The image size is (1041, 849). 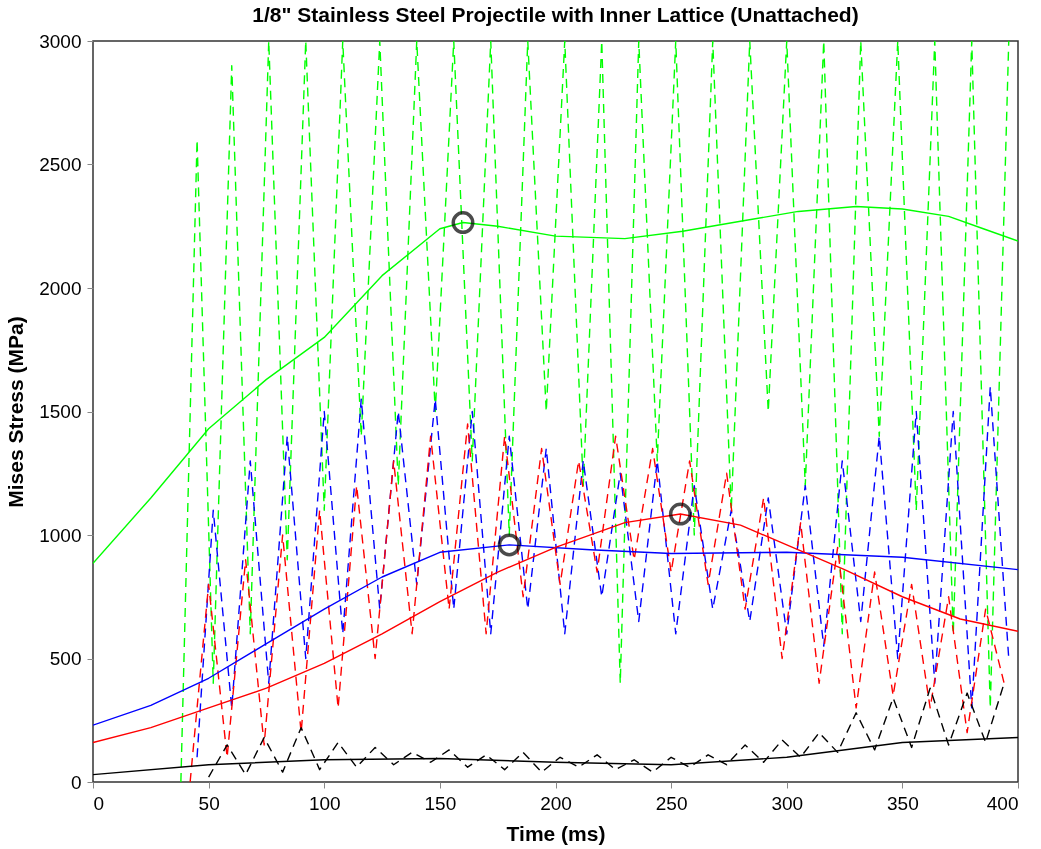 I want to click on y-tick-label: 0, so click(x=76, y=782).